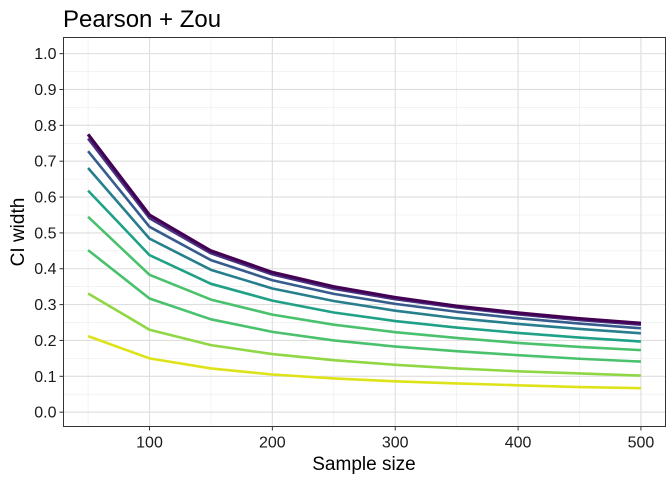 This screenshot has width=672, height=480. What do you see at coordinates (45, 341) in the screenshot?
I see `y-tick-label: 0.2` at bounding box center [45, 341].